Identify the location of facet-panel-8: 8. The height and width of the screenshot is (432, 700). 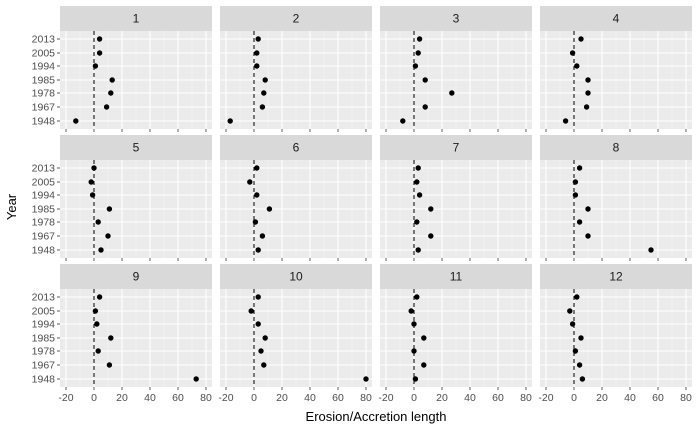
(616, 198).